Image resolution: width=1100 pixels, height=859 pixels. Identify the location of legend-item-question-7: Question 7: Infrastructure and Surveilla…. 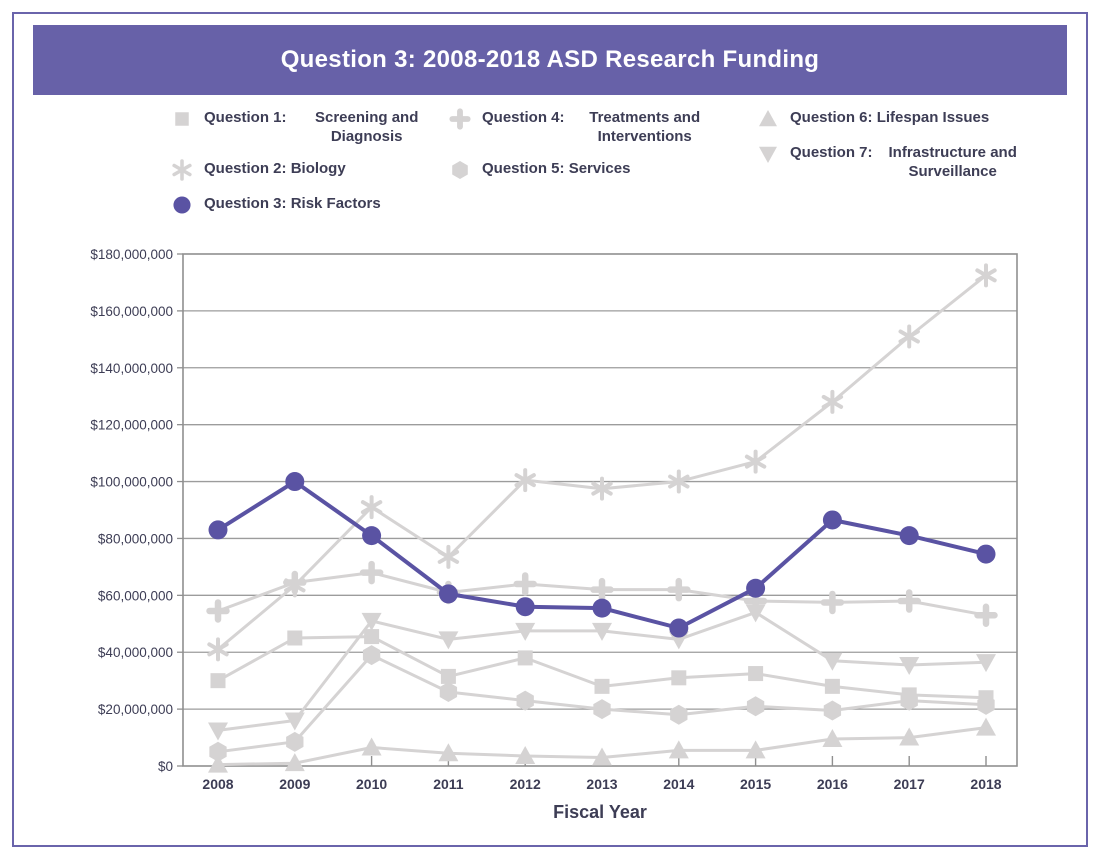
(892, 162).